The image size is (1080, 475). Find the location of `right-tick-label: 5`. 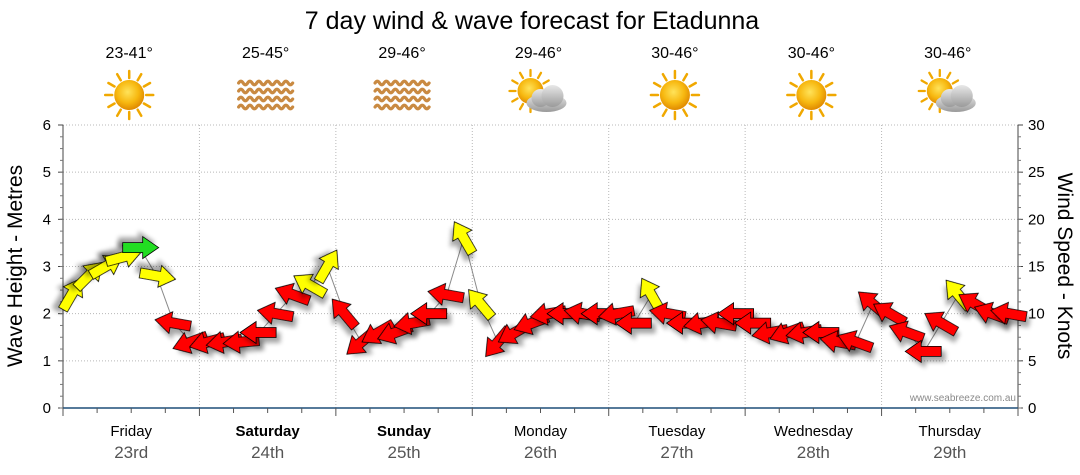

right-tick-label: 5 is located at coordinates (1032, 361).